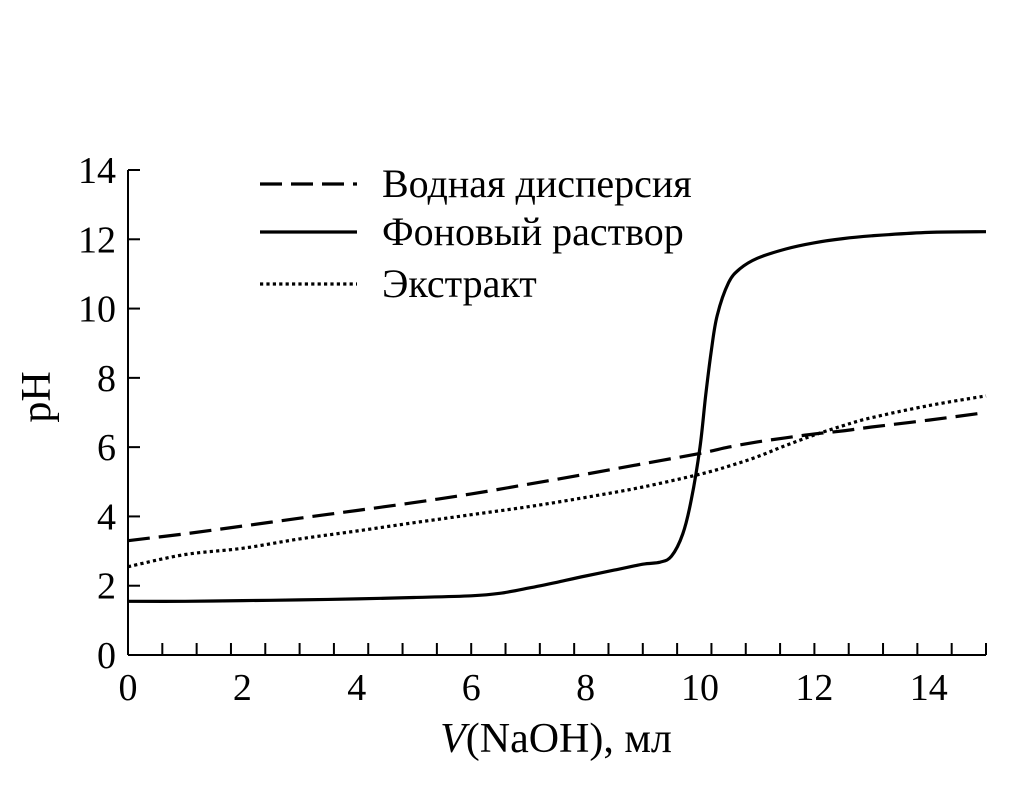 Image resolution: width=1010 pixels, height=806 pixels. Describe the element at coordinates (537, 183) in the screenshot. I see `legend-label-1: Водная дисперсия` at that location.